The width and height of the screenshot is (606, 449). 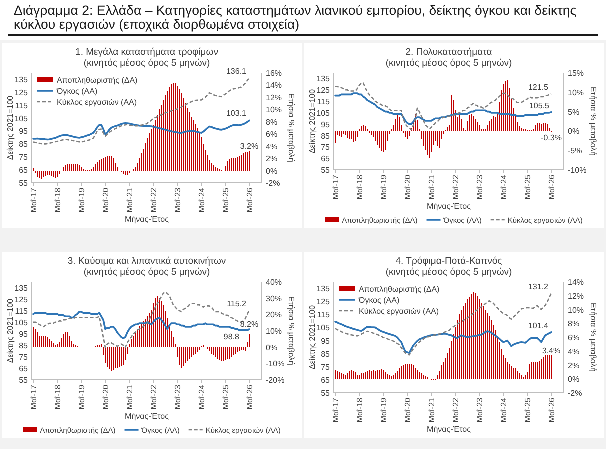 What do you see at coordinates (272, 159) in the screenshot?
I see `y2-tick-label: 2%` at bounding box center [272, 159].